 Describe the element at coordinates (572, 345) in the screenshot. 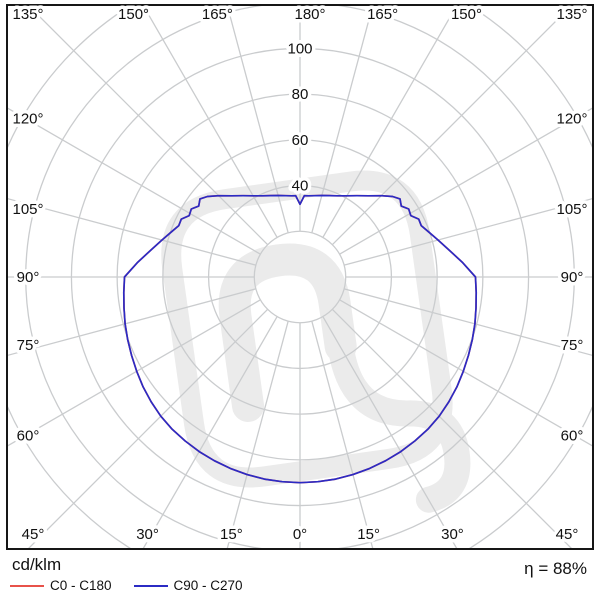

I see `angle-label-75-r: 75°` at that location.